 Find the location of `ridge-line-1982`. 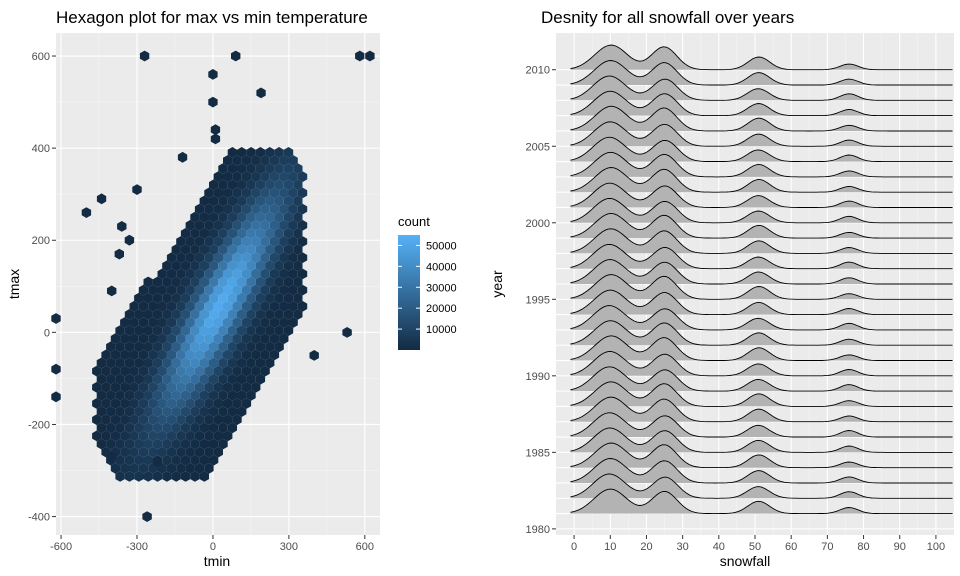

ridge-line-1982 is located at coordinates (761, 486).